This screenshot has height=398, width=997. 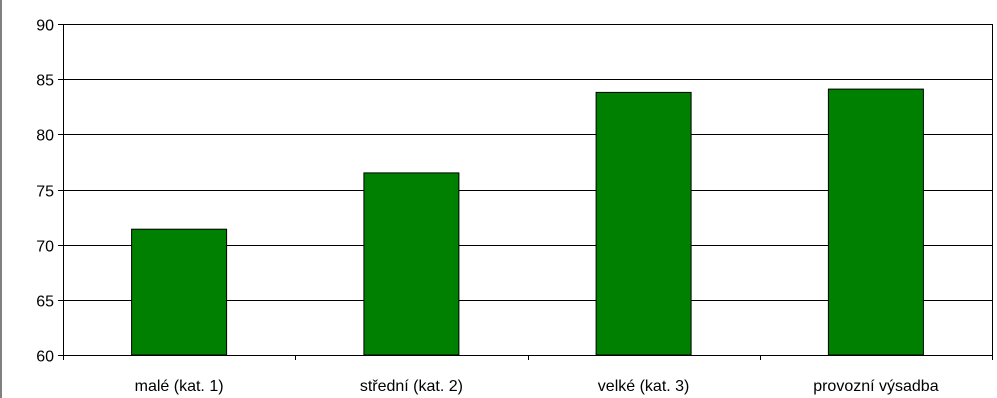 I want to click on y-tick-label: 65, so click(x=45, y=302).